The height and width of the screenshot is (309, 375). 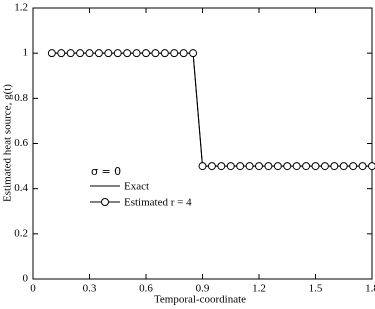 What do you see at coordinates (33, 289) in the screenshot?
I see `x-tick-label: 0` at bounding box center [33, 289].